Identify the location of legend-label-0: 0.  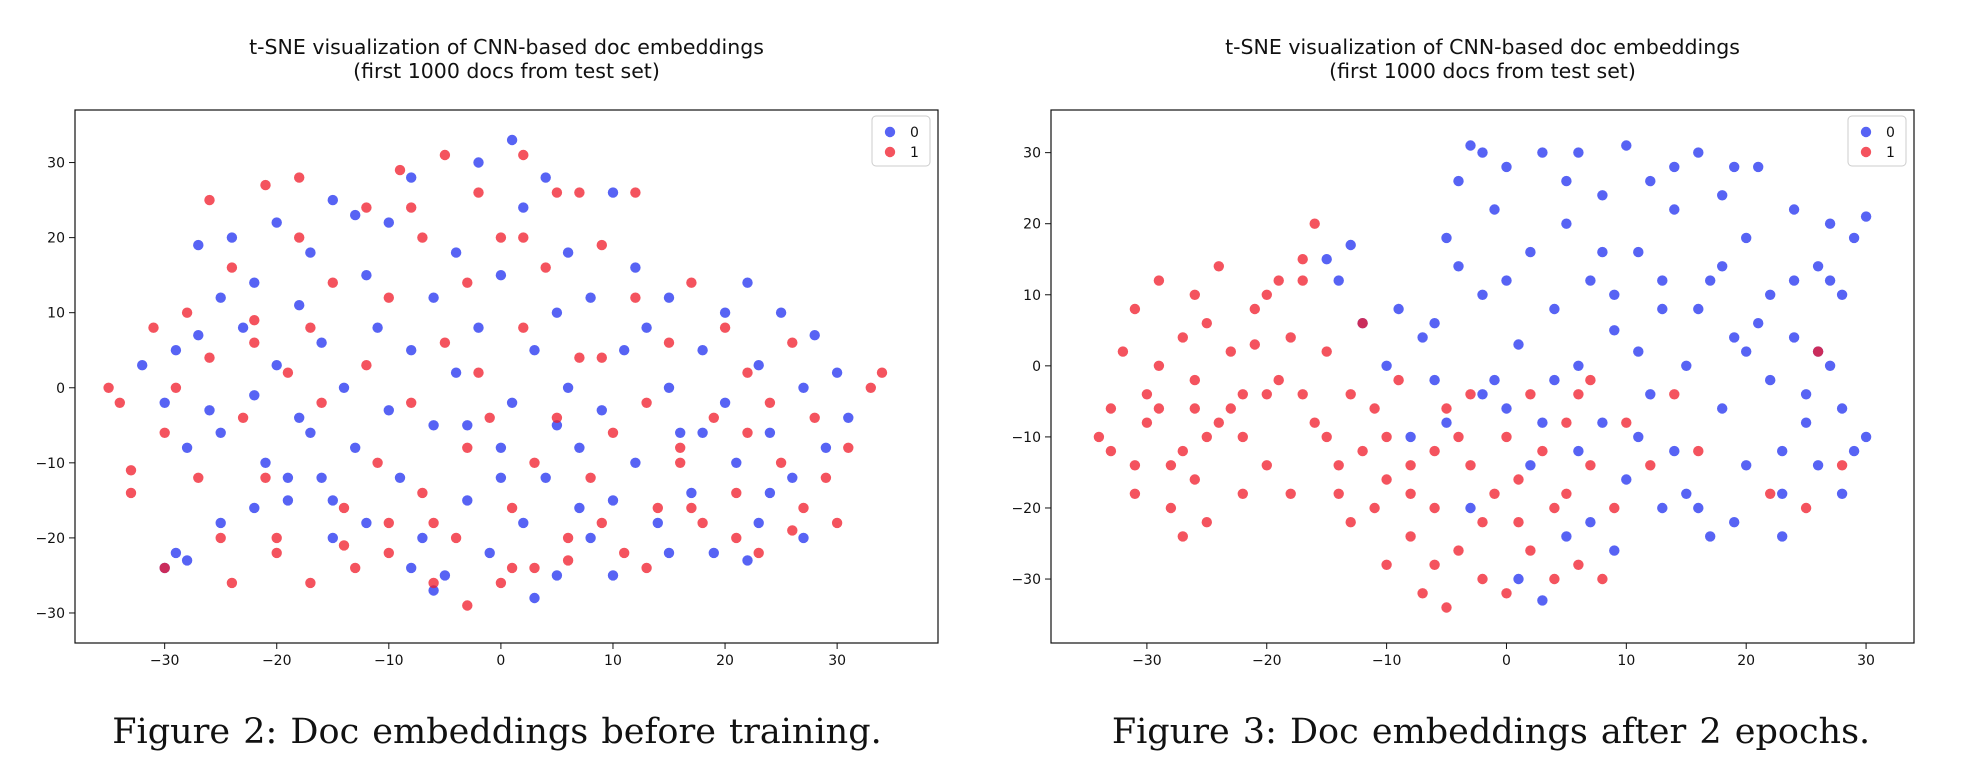
(914, 133).